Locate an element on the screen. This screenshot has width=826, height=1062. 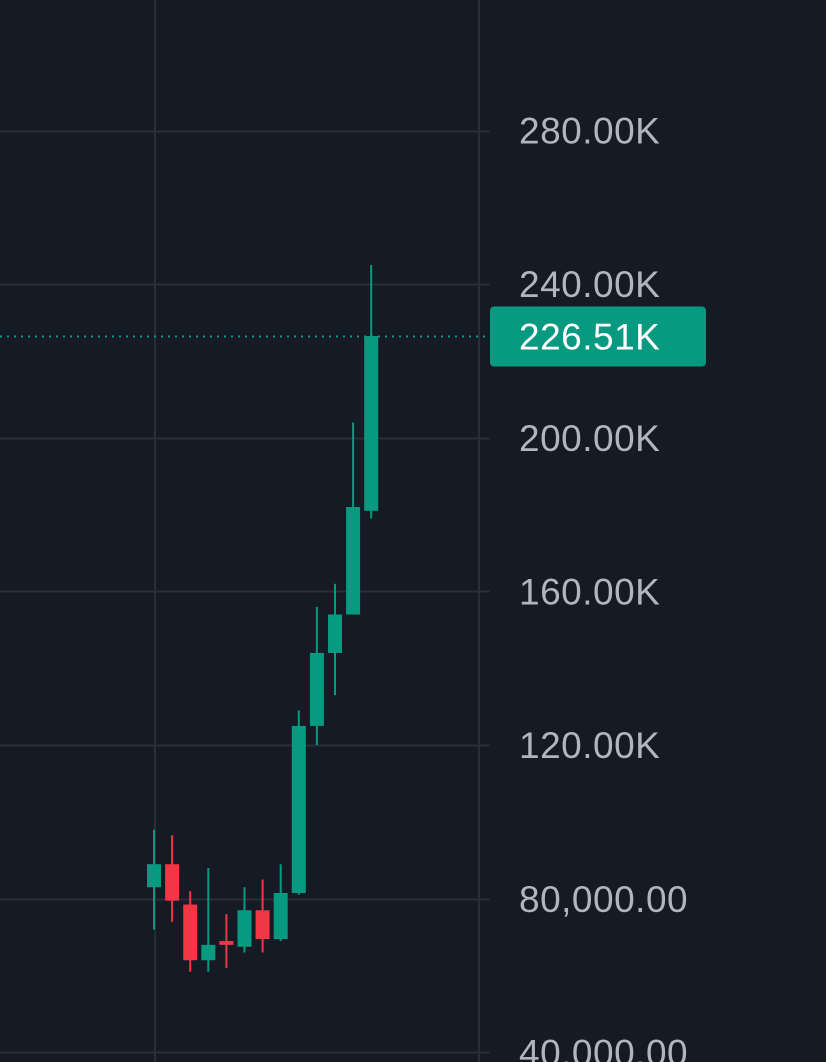
price-axis-label: 200.00K is located at coordinates (589, 438).